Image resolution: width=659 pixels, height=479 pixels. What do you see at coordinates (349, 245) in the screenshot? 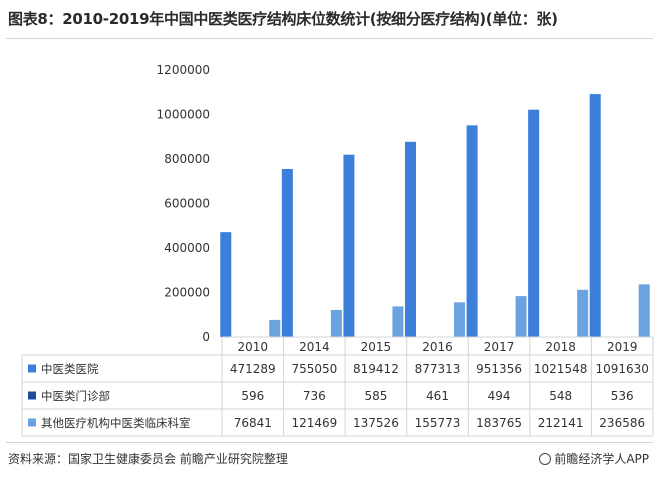
I see `bar-1-2015` at bounding box center [349, 245].